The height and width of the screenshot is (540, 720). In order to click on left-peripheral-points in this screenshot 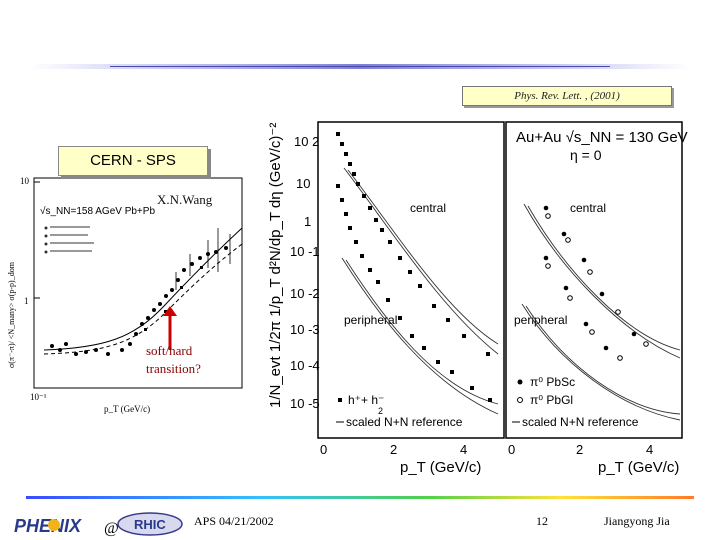, I will do `click(414, 293)`.